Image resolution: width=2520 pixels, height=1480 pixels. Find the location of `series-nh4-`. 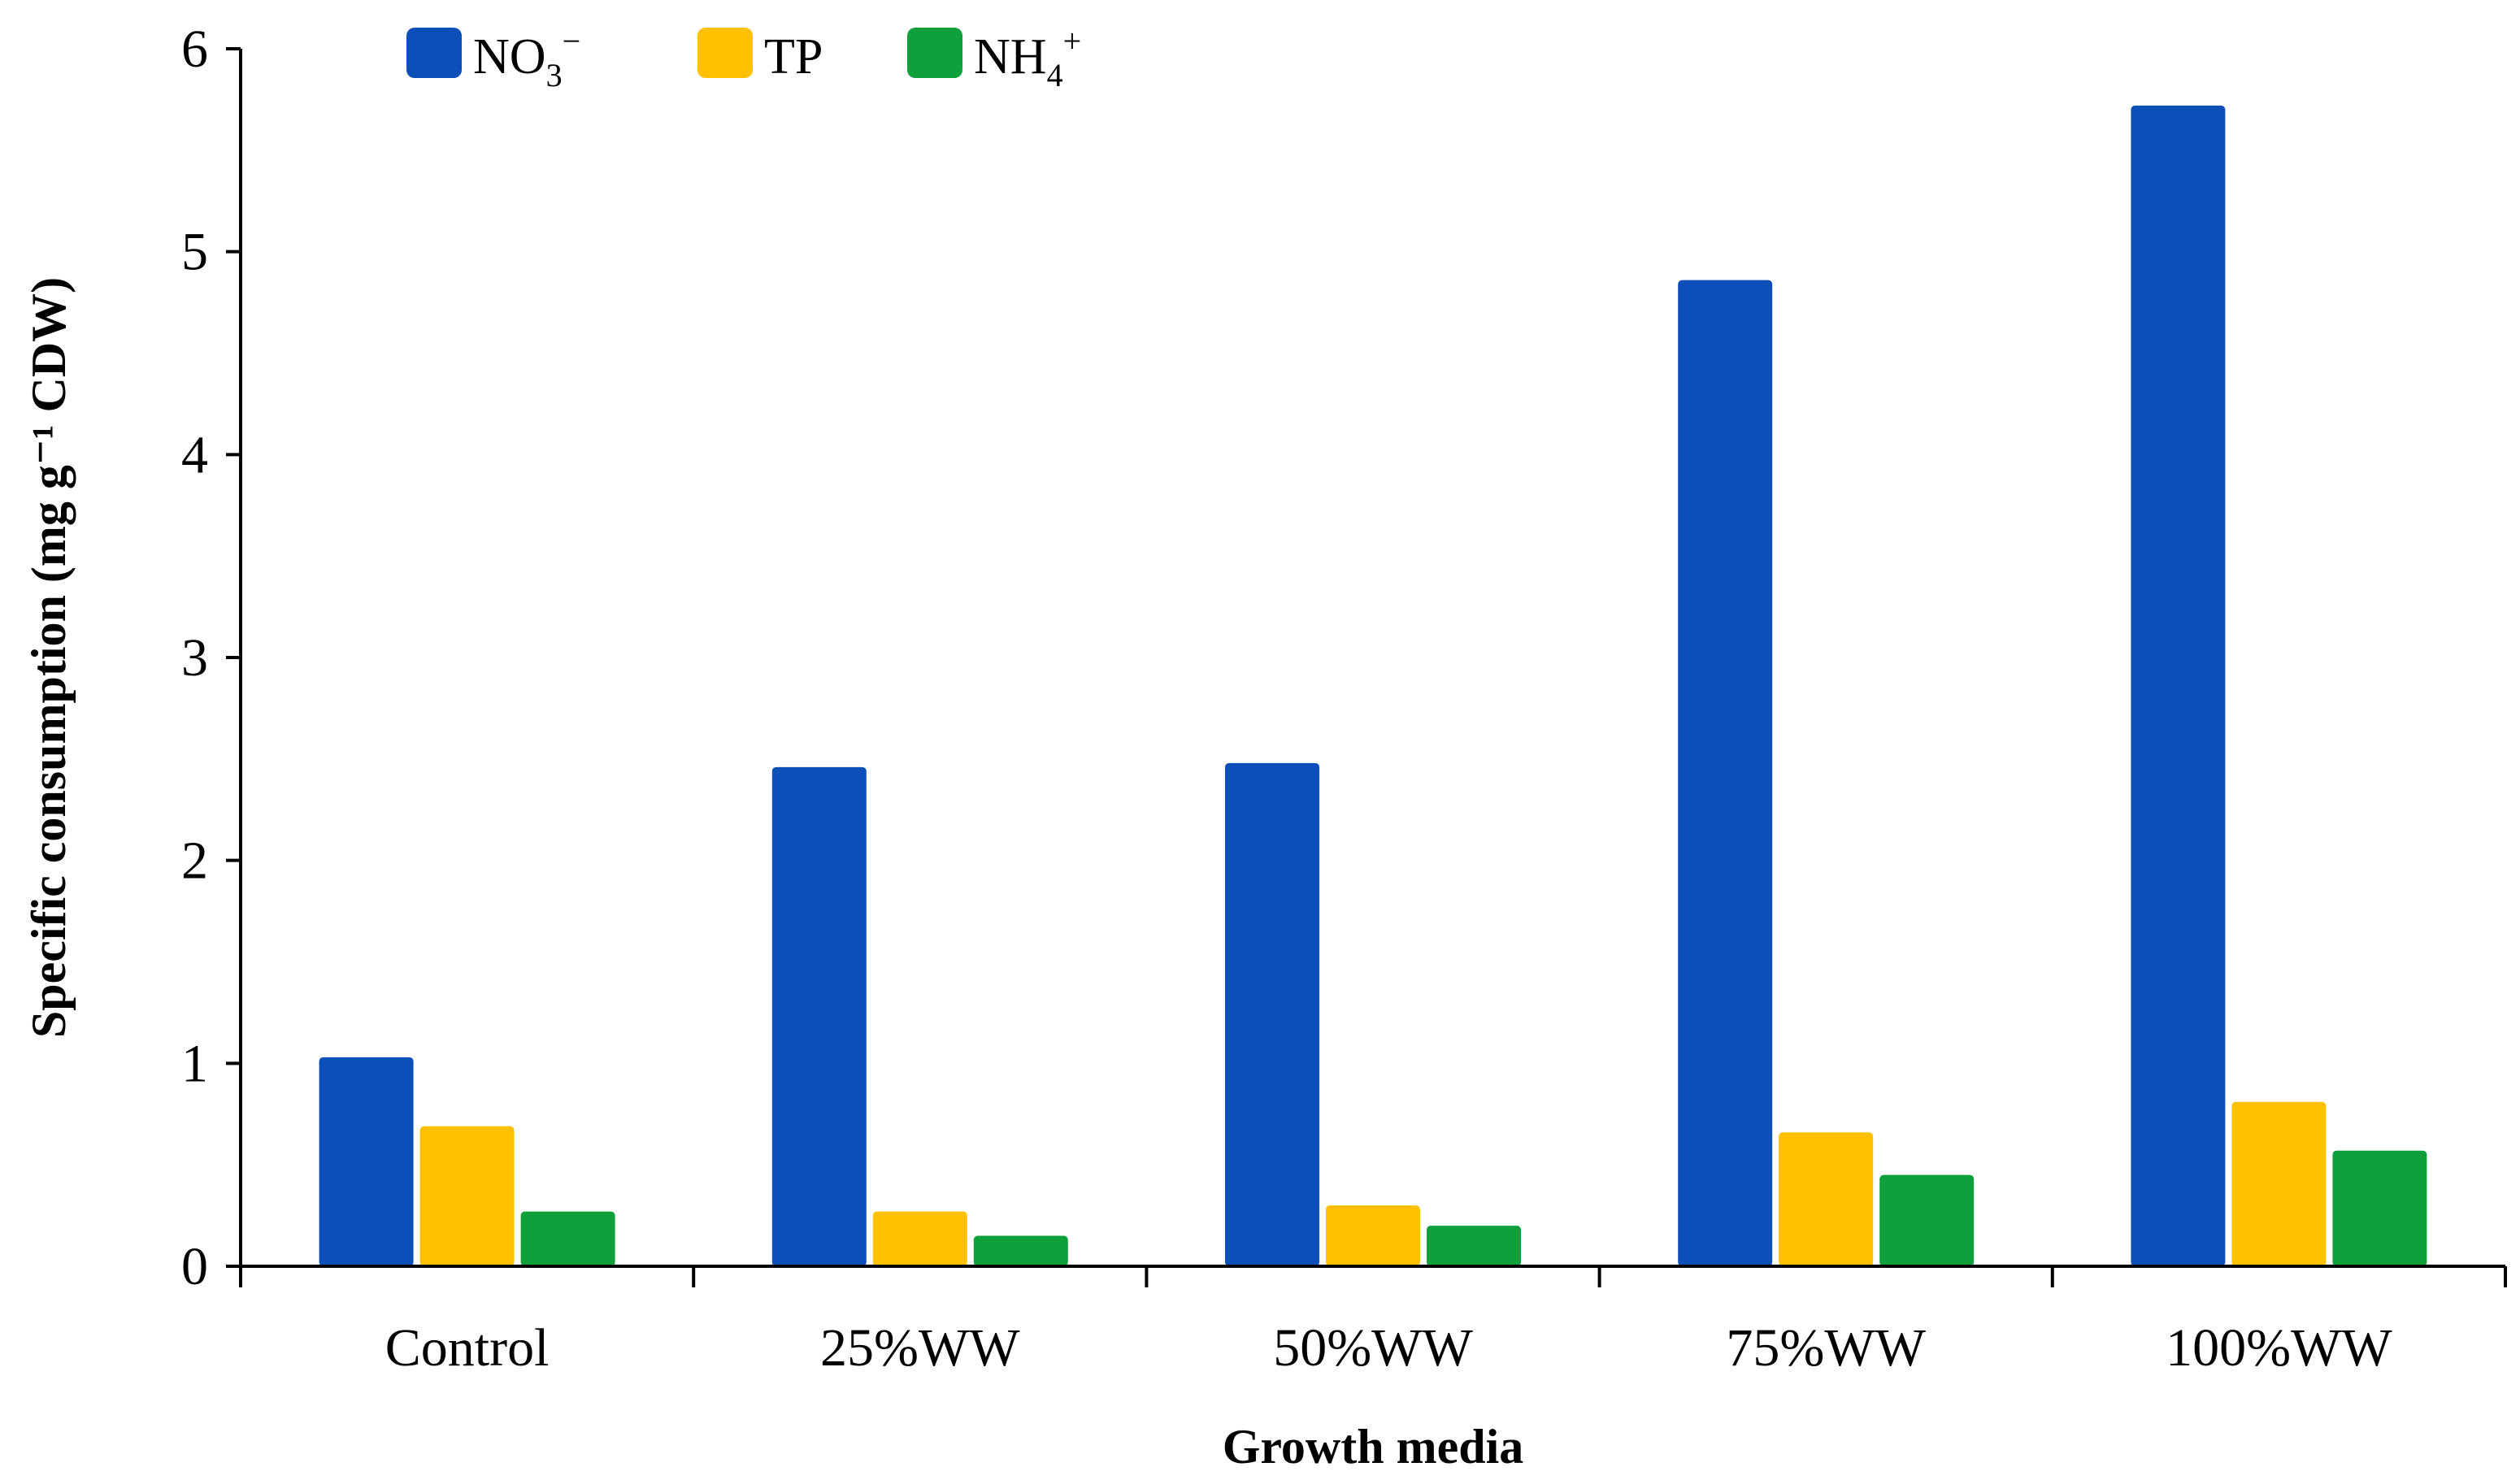

series-nh4- is located at coordinates (1473, 1208).